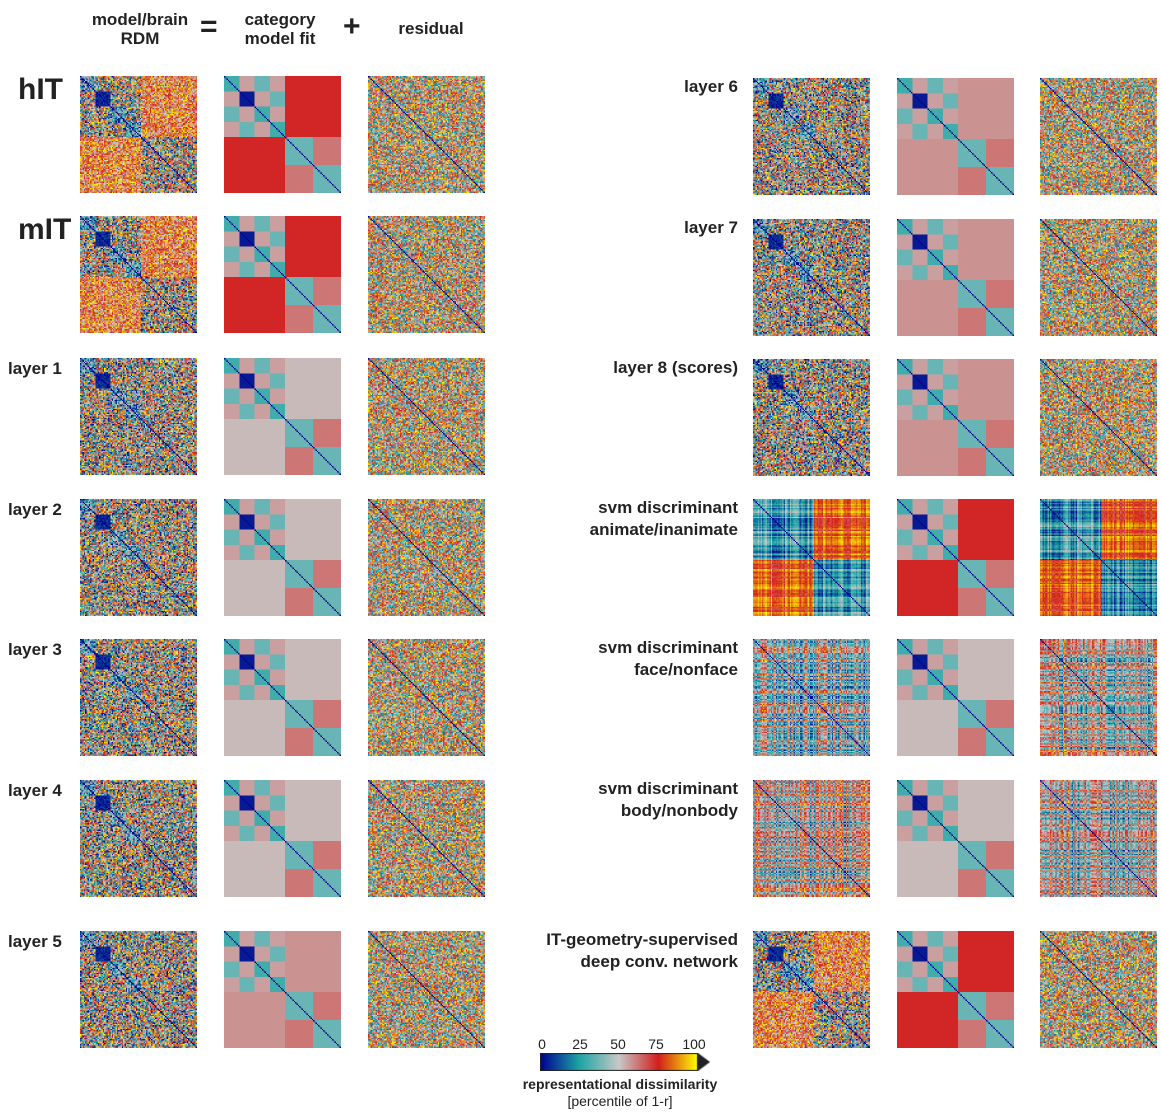 Image resolution: width=1161 pixels, height=1118 pixels. I want to click on header-category-model-fit: category model fit, so click(280, 29).